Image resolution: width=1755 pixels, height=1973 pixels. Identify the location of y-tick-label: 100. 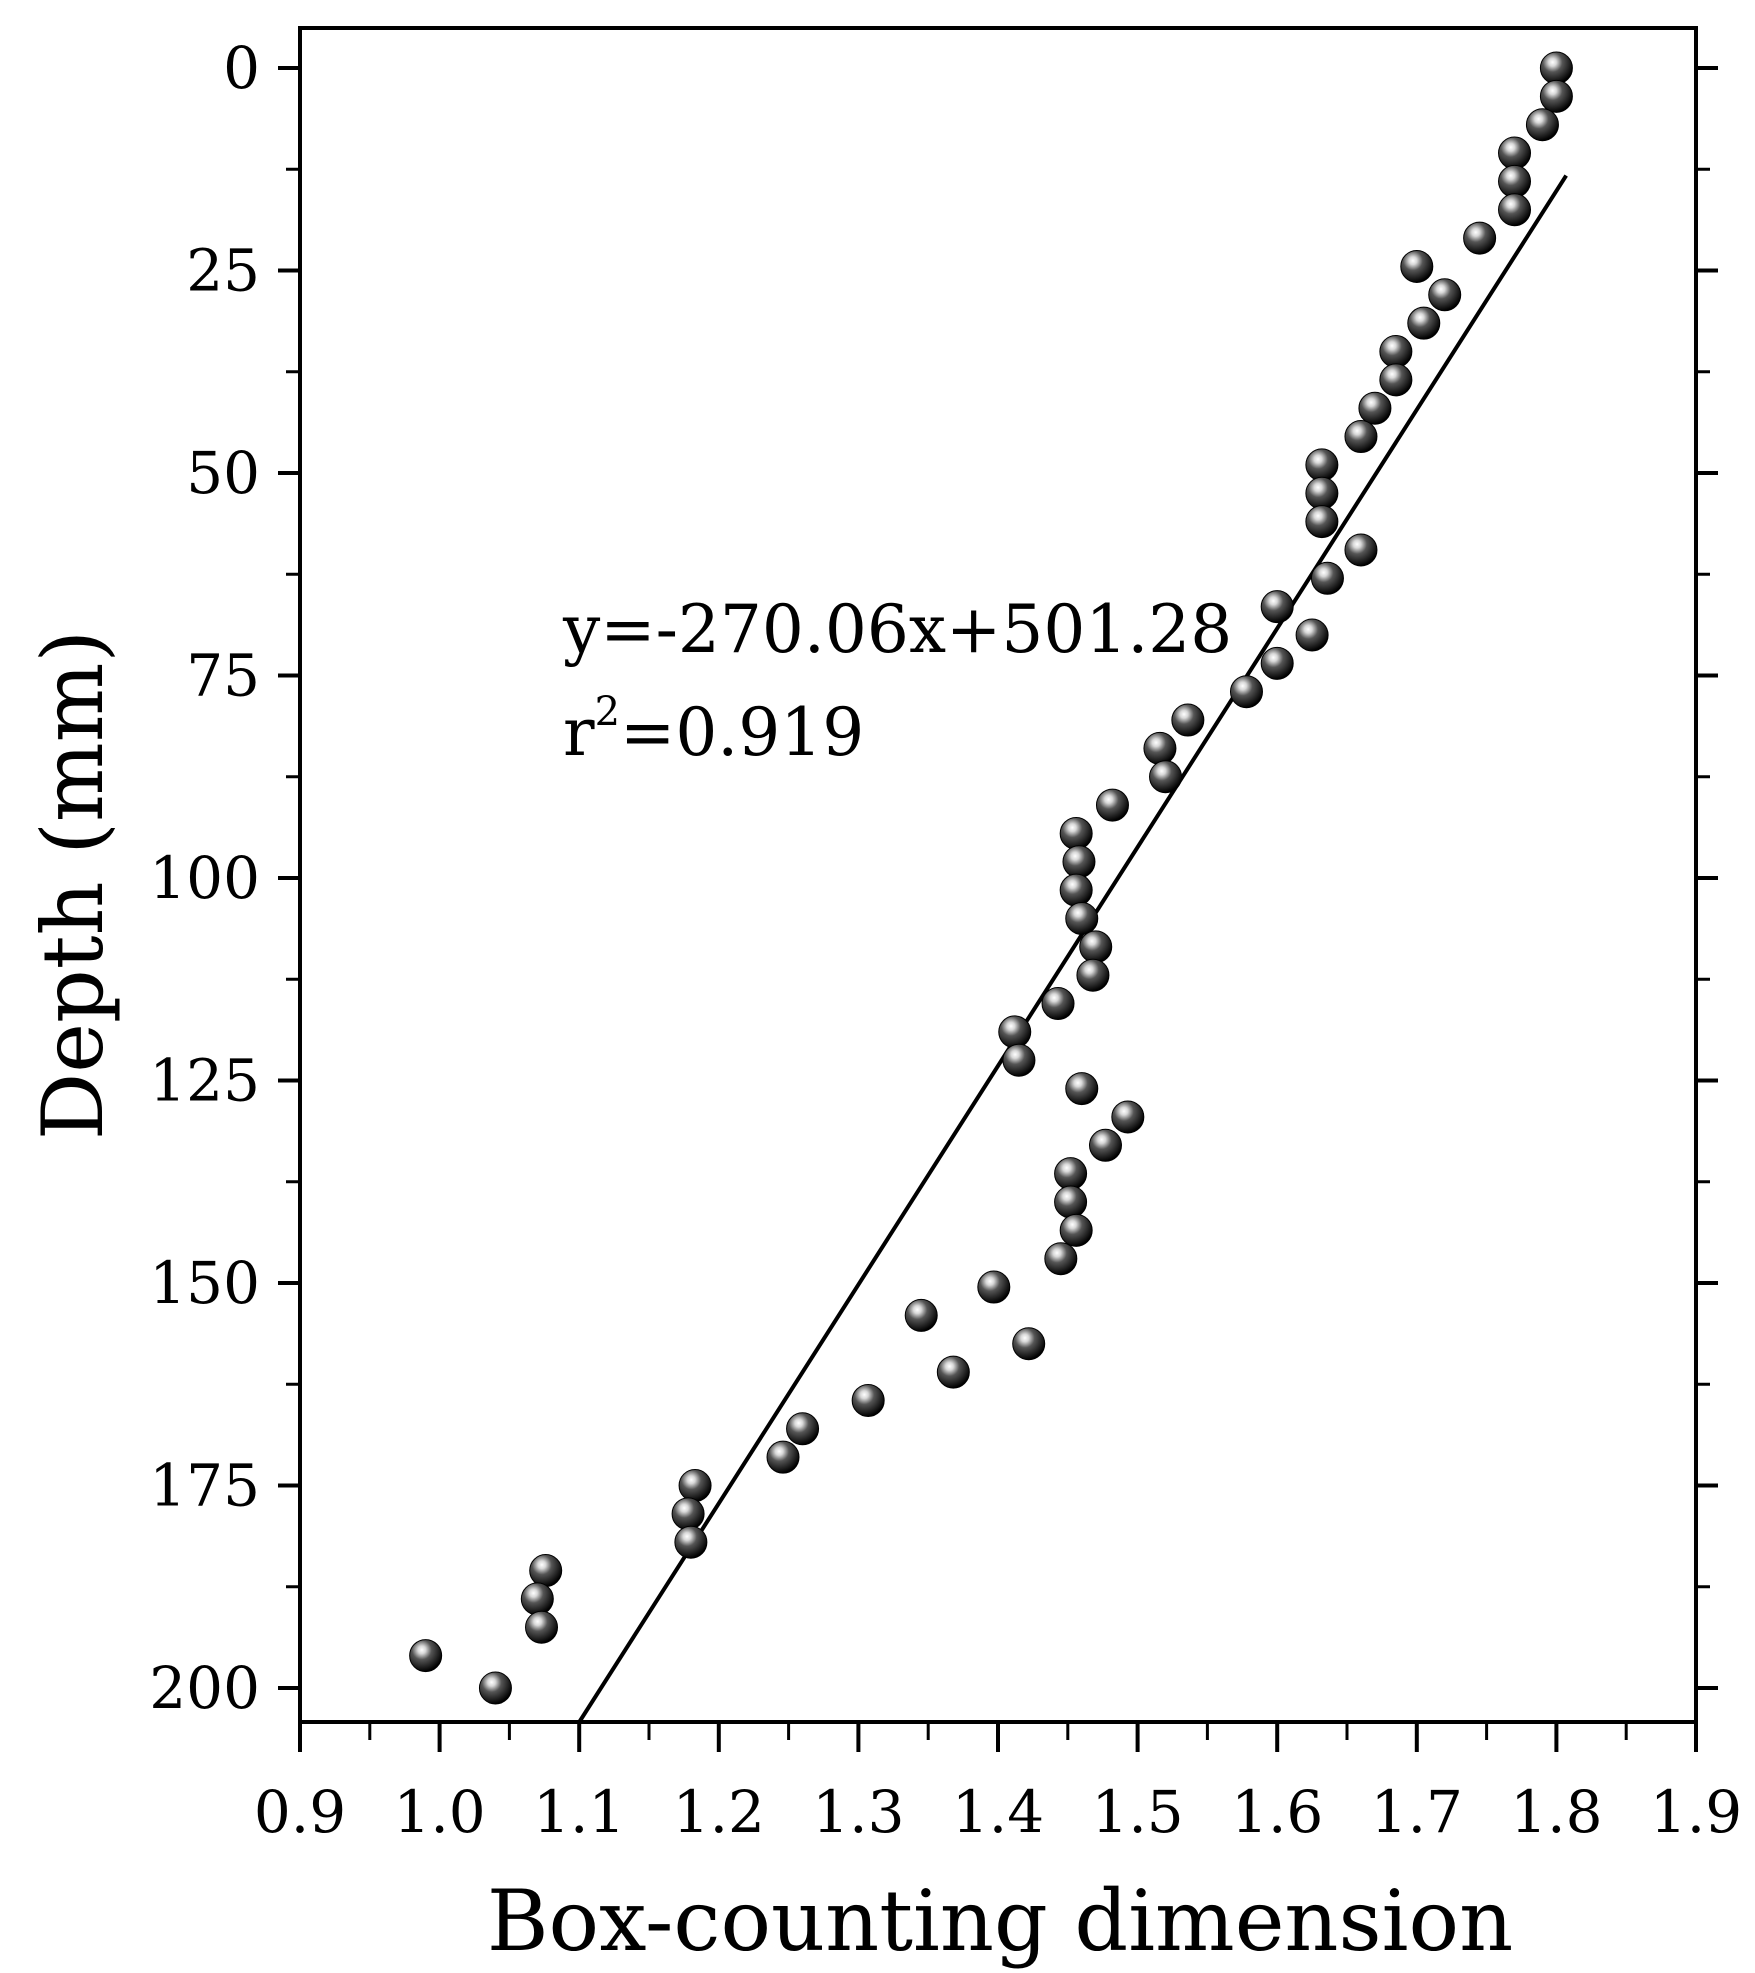
(204, 878).